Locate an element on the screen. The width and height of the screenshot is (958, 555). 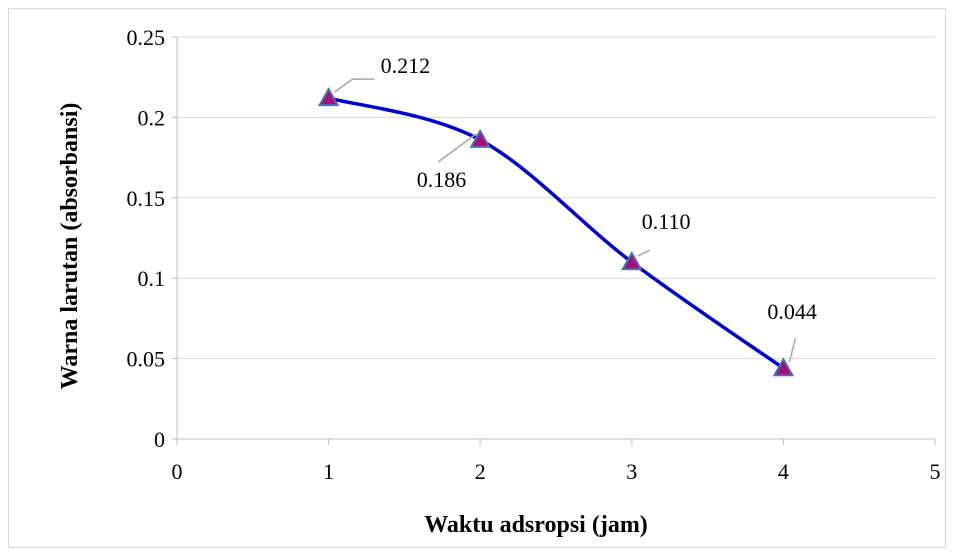
y-tick-label: 0.15 is located at coordinates (146, 198).